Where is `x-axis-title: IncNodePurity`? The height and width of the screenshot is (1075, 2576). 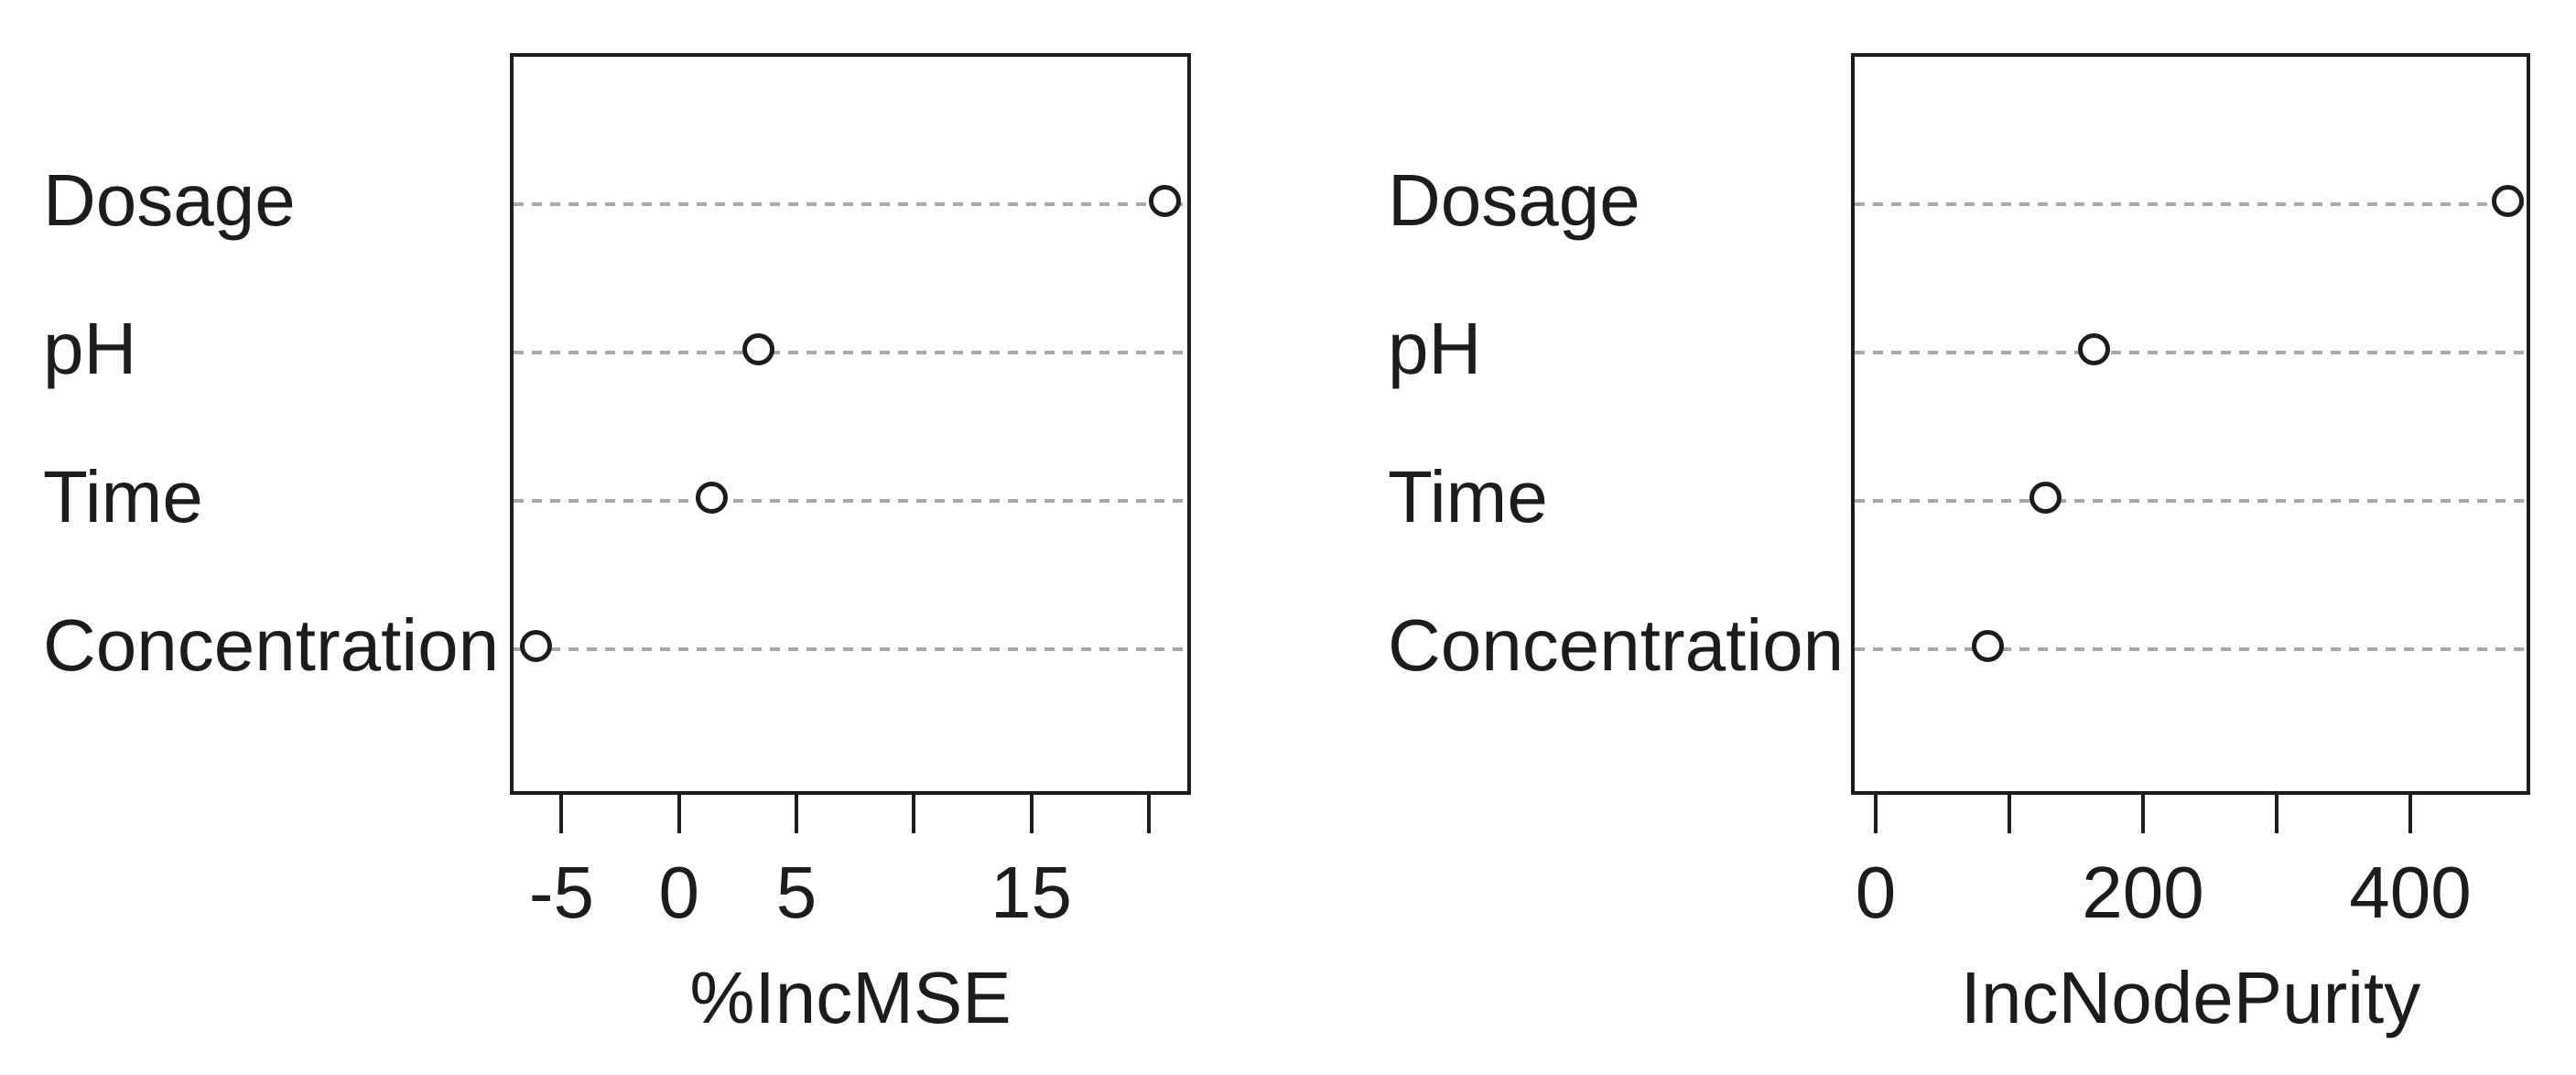
x-axis-title: IncNodePurity is located at coordinates (2190, 997).